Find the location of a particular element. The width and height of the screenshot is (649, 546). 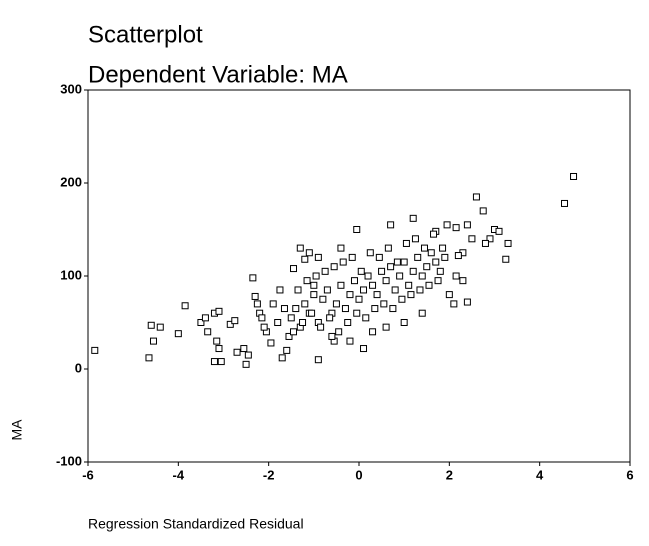

chart-subtitle: Dependent Variable: MA is located at coordinates (218, 74).